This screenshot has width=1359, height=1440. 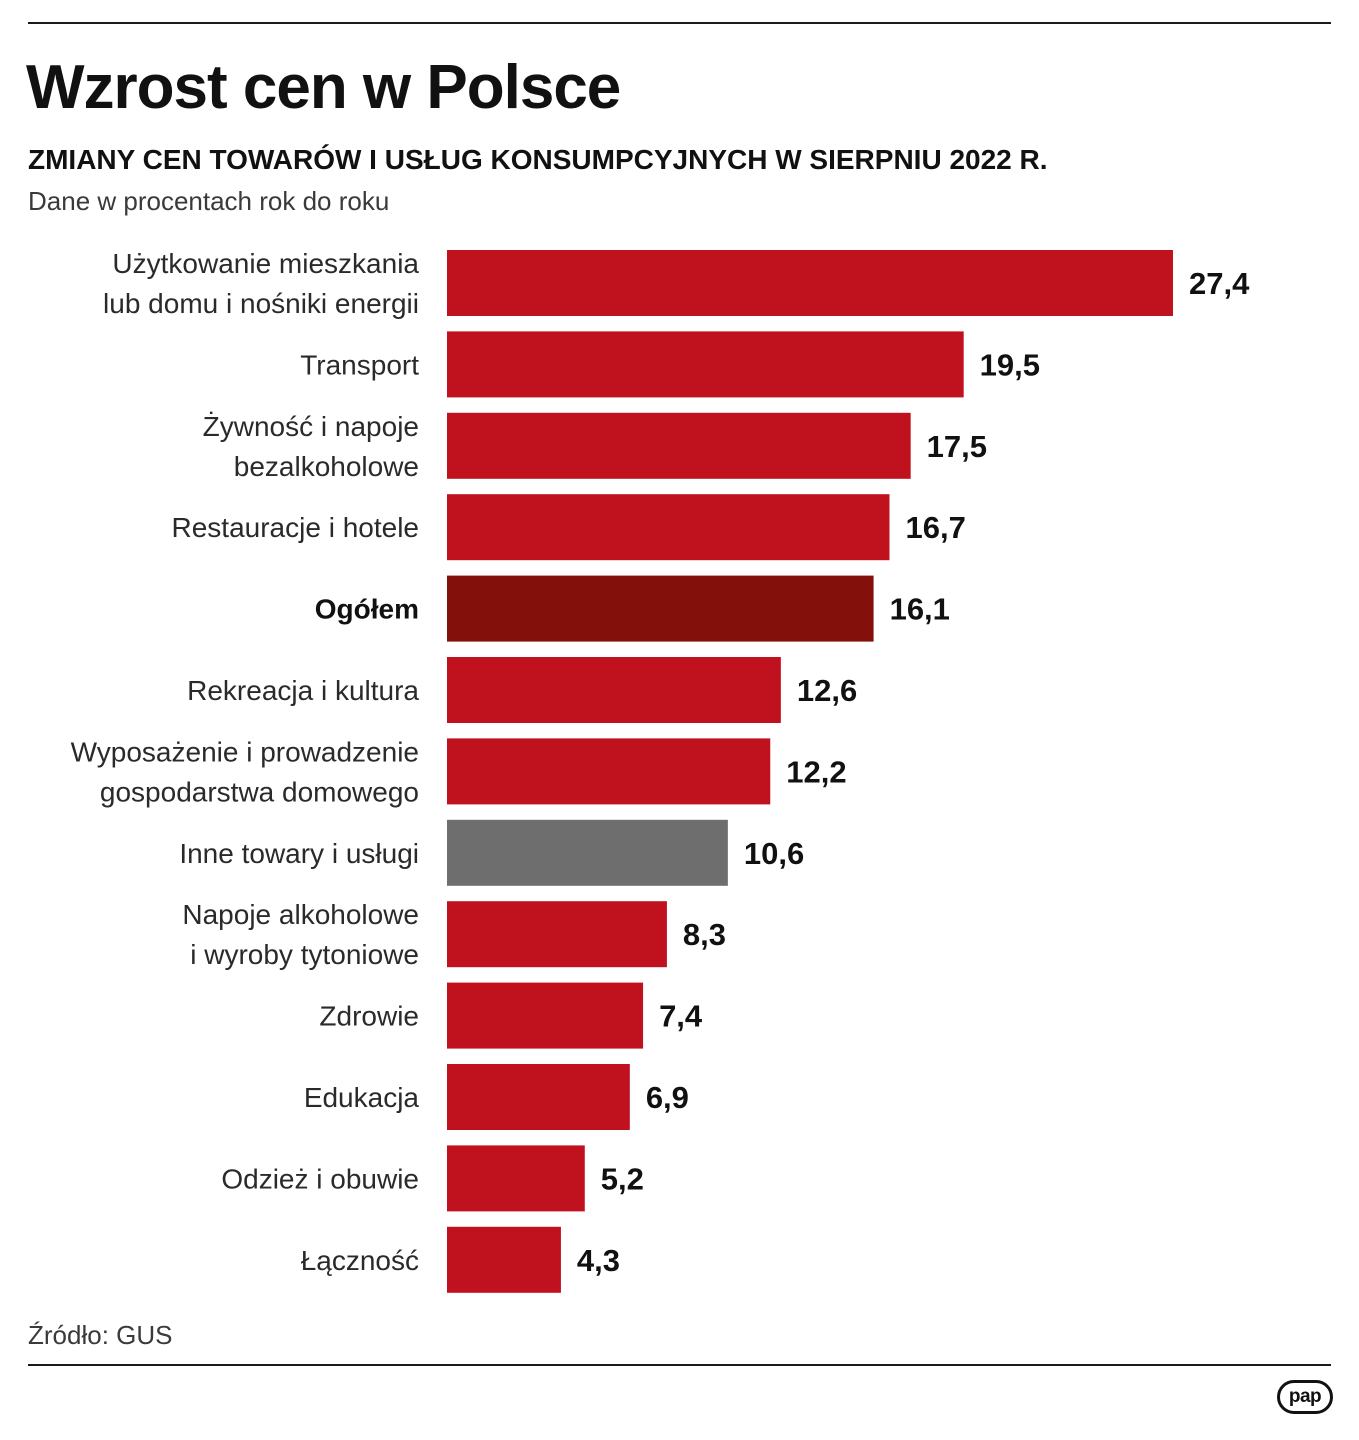 What do you see at coordinates (935, 527) in the screenshot?
I see `value-label: 16,7` at bounding box center [935, 527].